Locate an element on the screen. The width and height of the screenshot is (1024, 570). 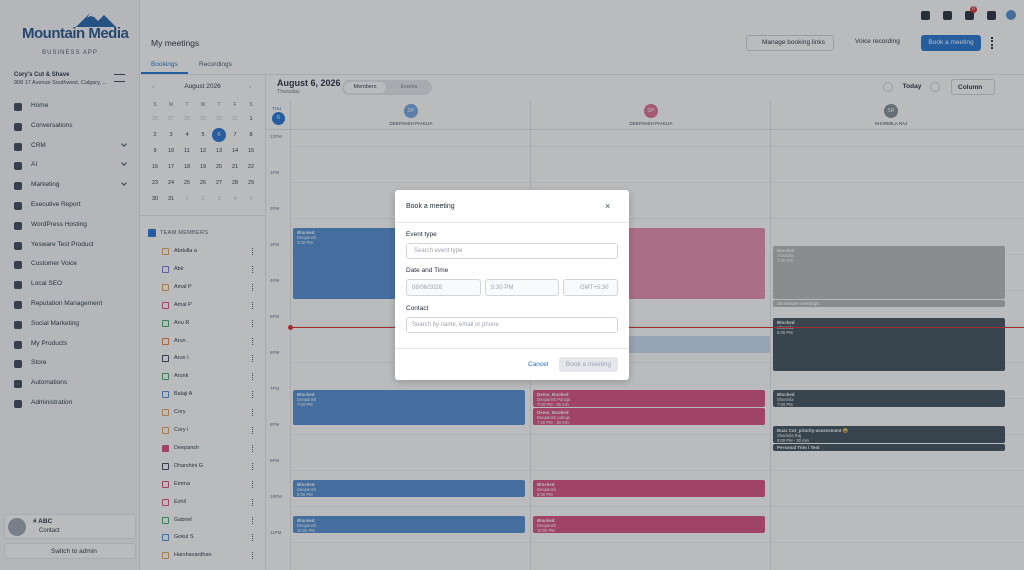
time-select: 5:30 PM is located at coordinates (522, 287).